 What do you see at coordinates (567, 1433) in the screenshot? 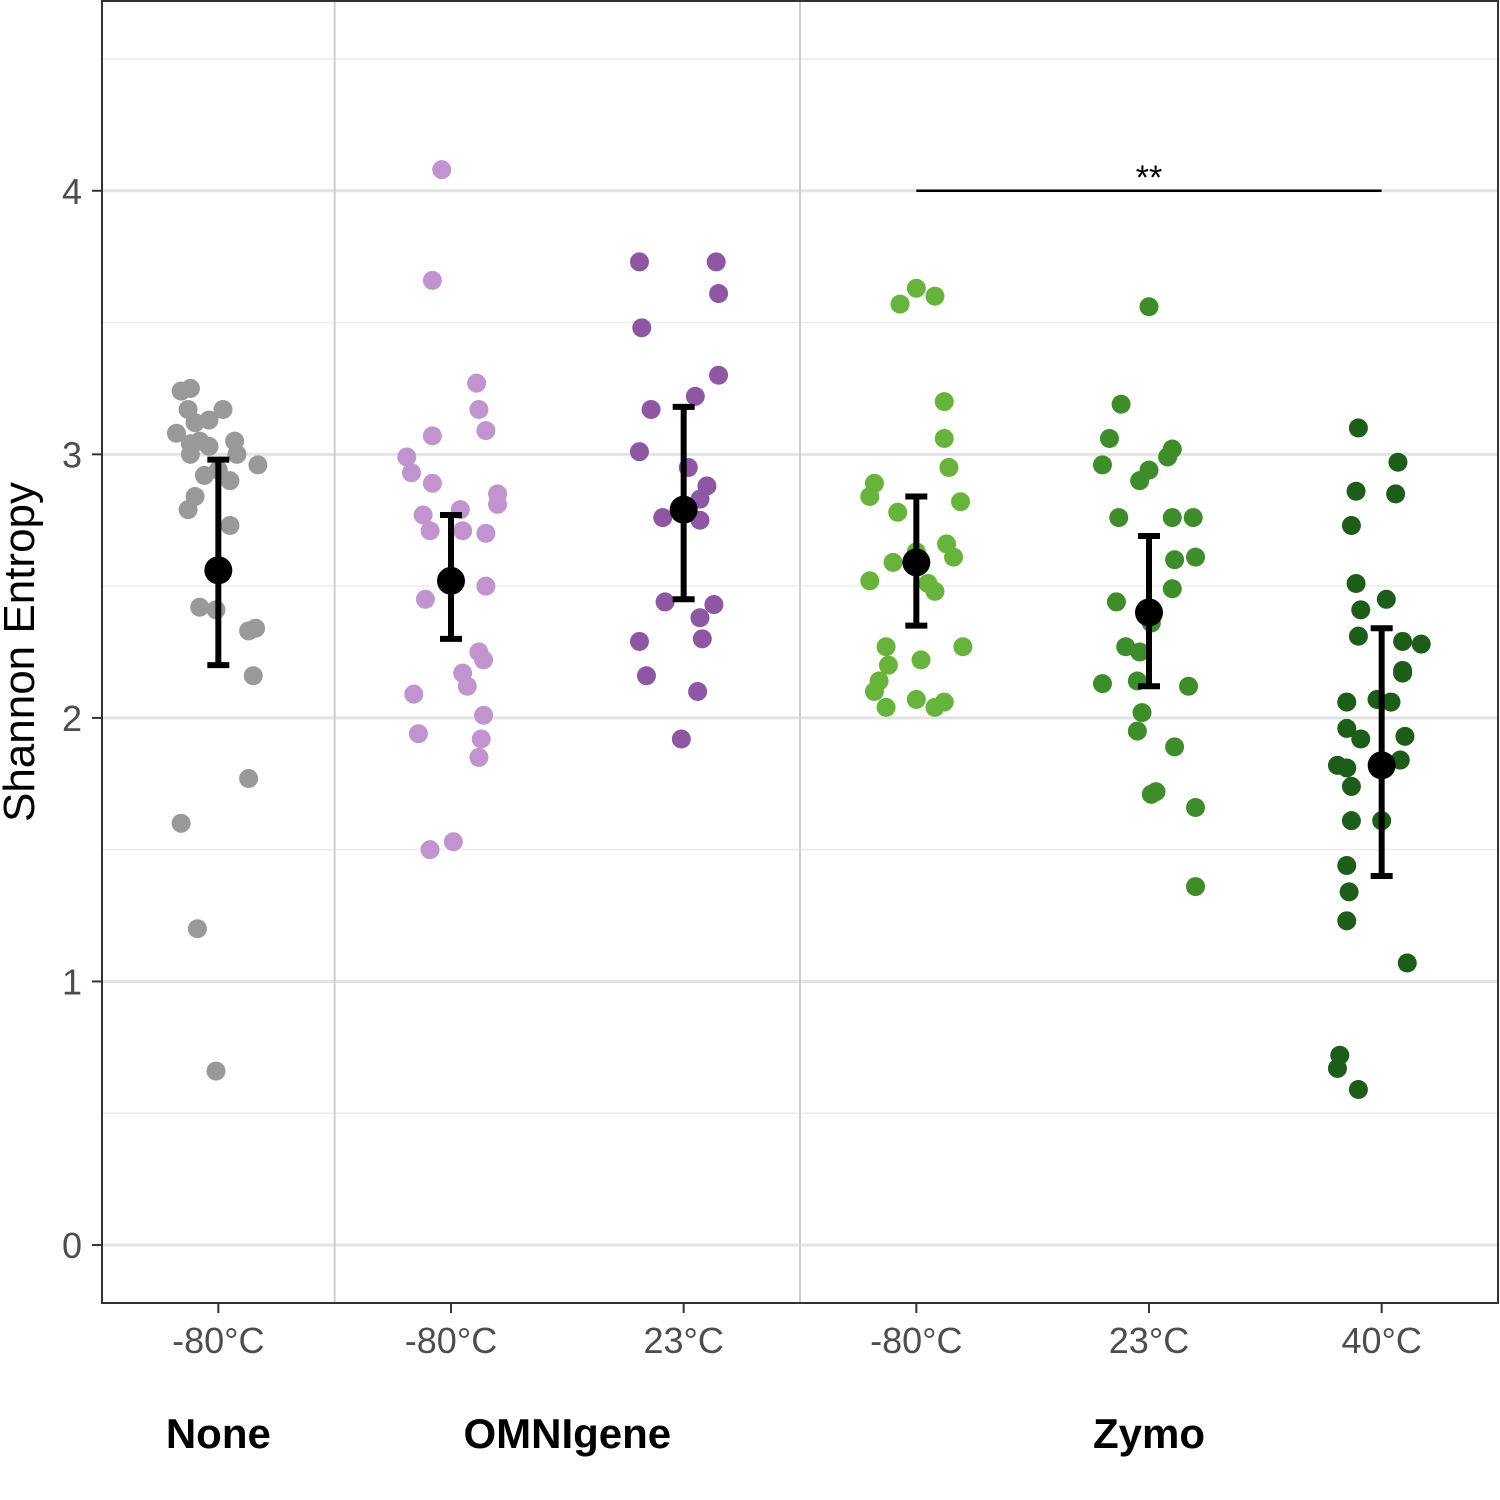
I see `group-label: OMNIgene` at bounding box center [567, 1433].